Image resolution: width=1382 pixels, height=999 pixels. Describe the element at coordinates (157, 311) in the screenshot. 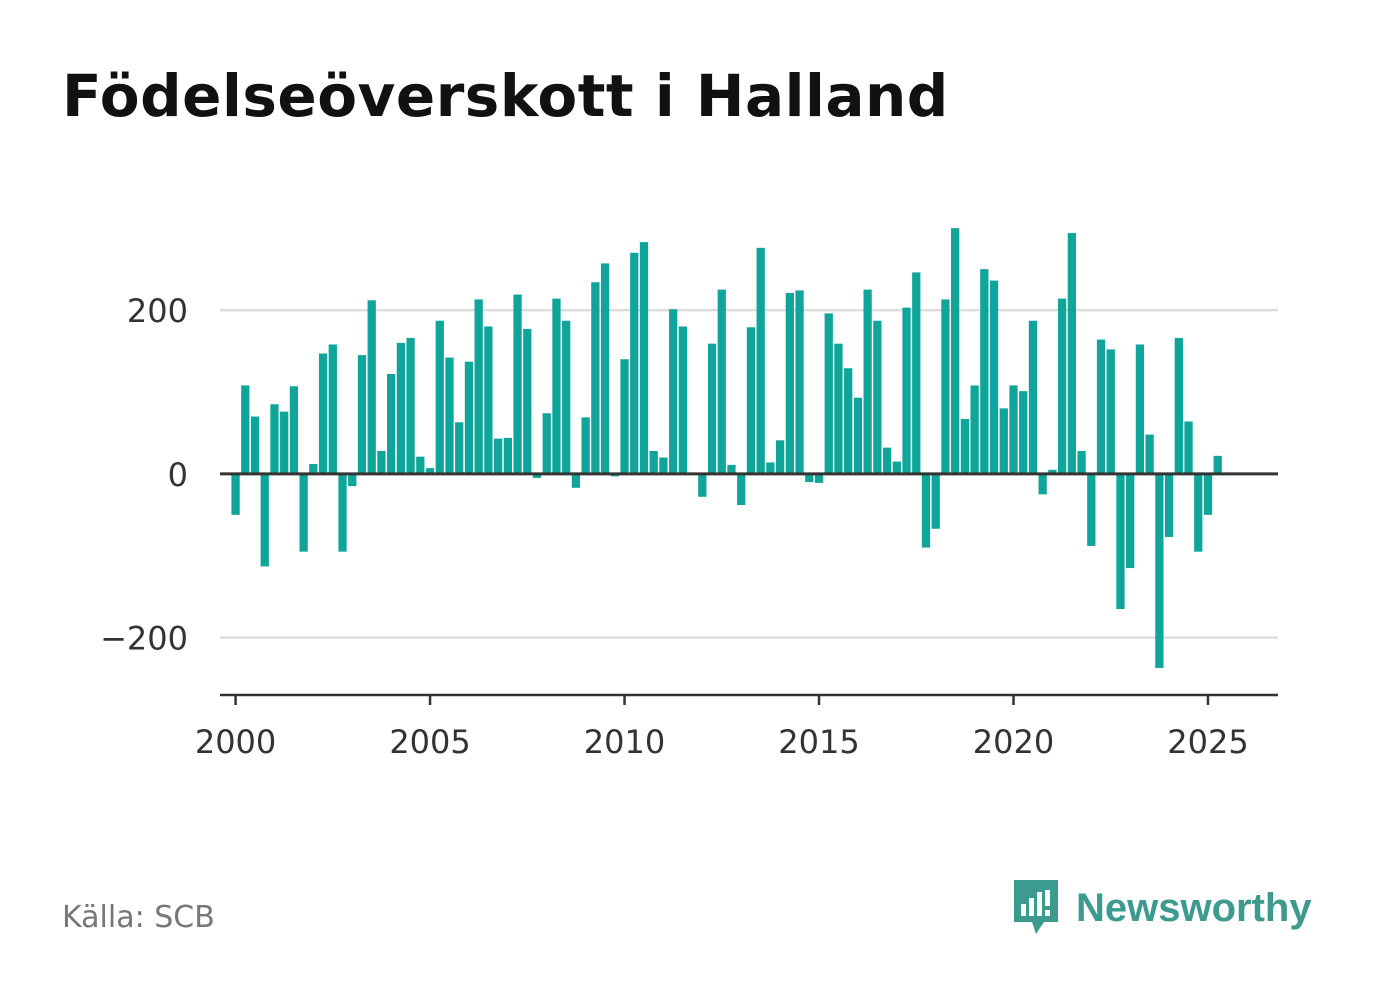

I see `y-tick-label: 200` at that location.